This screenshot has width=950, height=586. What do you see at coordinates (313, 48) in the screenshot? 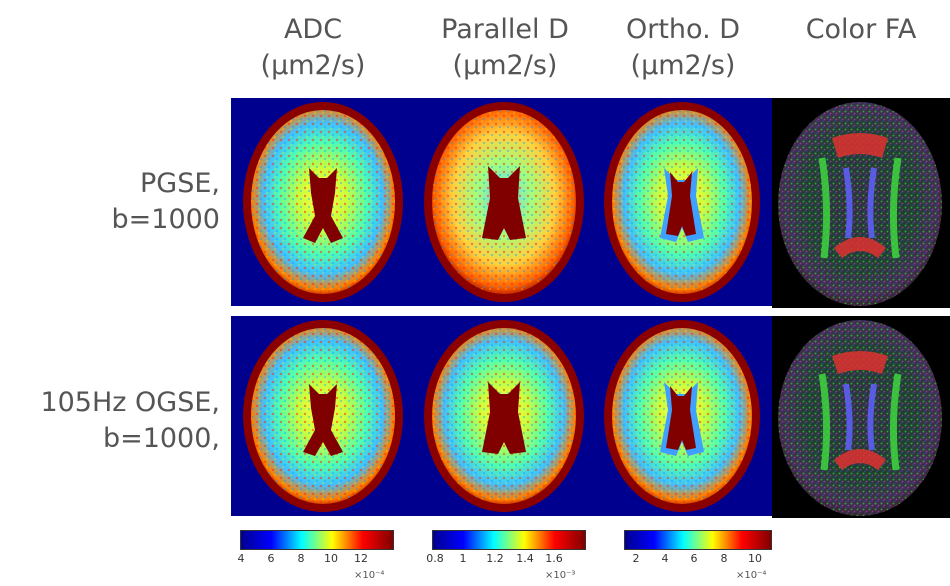
I see `column-header-adc: ADC (μm2/s)` at bounding box center [313, 48].